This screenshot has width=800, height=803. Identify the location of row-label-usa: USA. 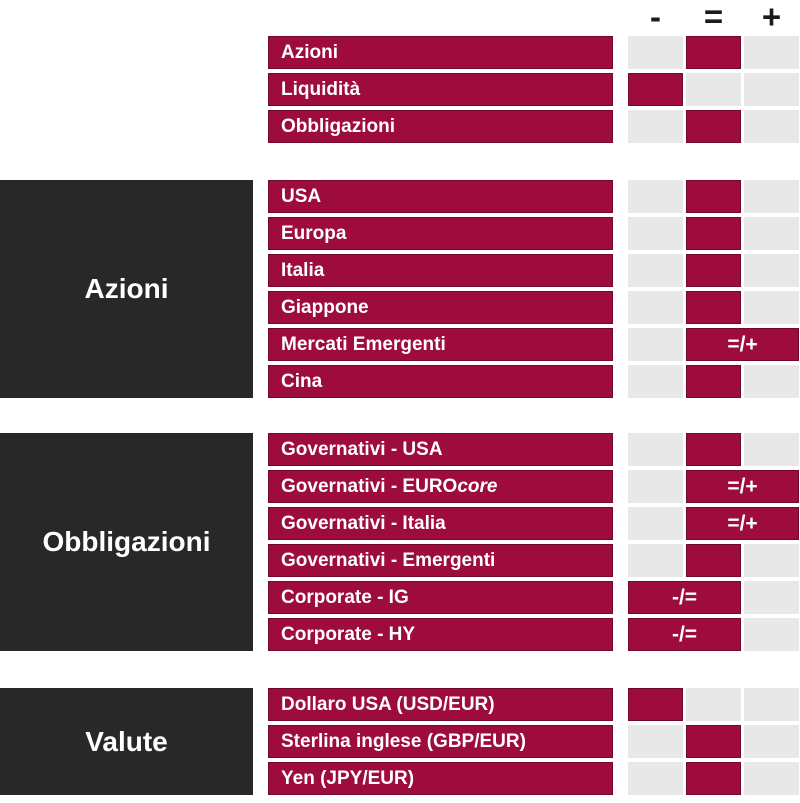
(440, 196).